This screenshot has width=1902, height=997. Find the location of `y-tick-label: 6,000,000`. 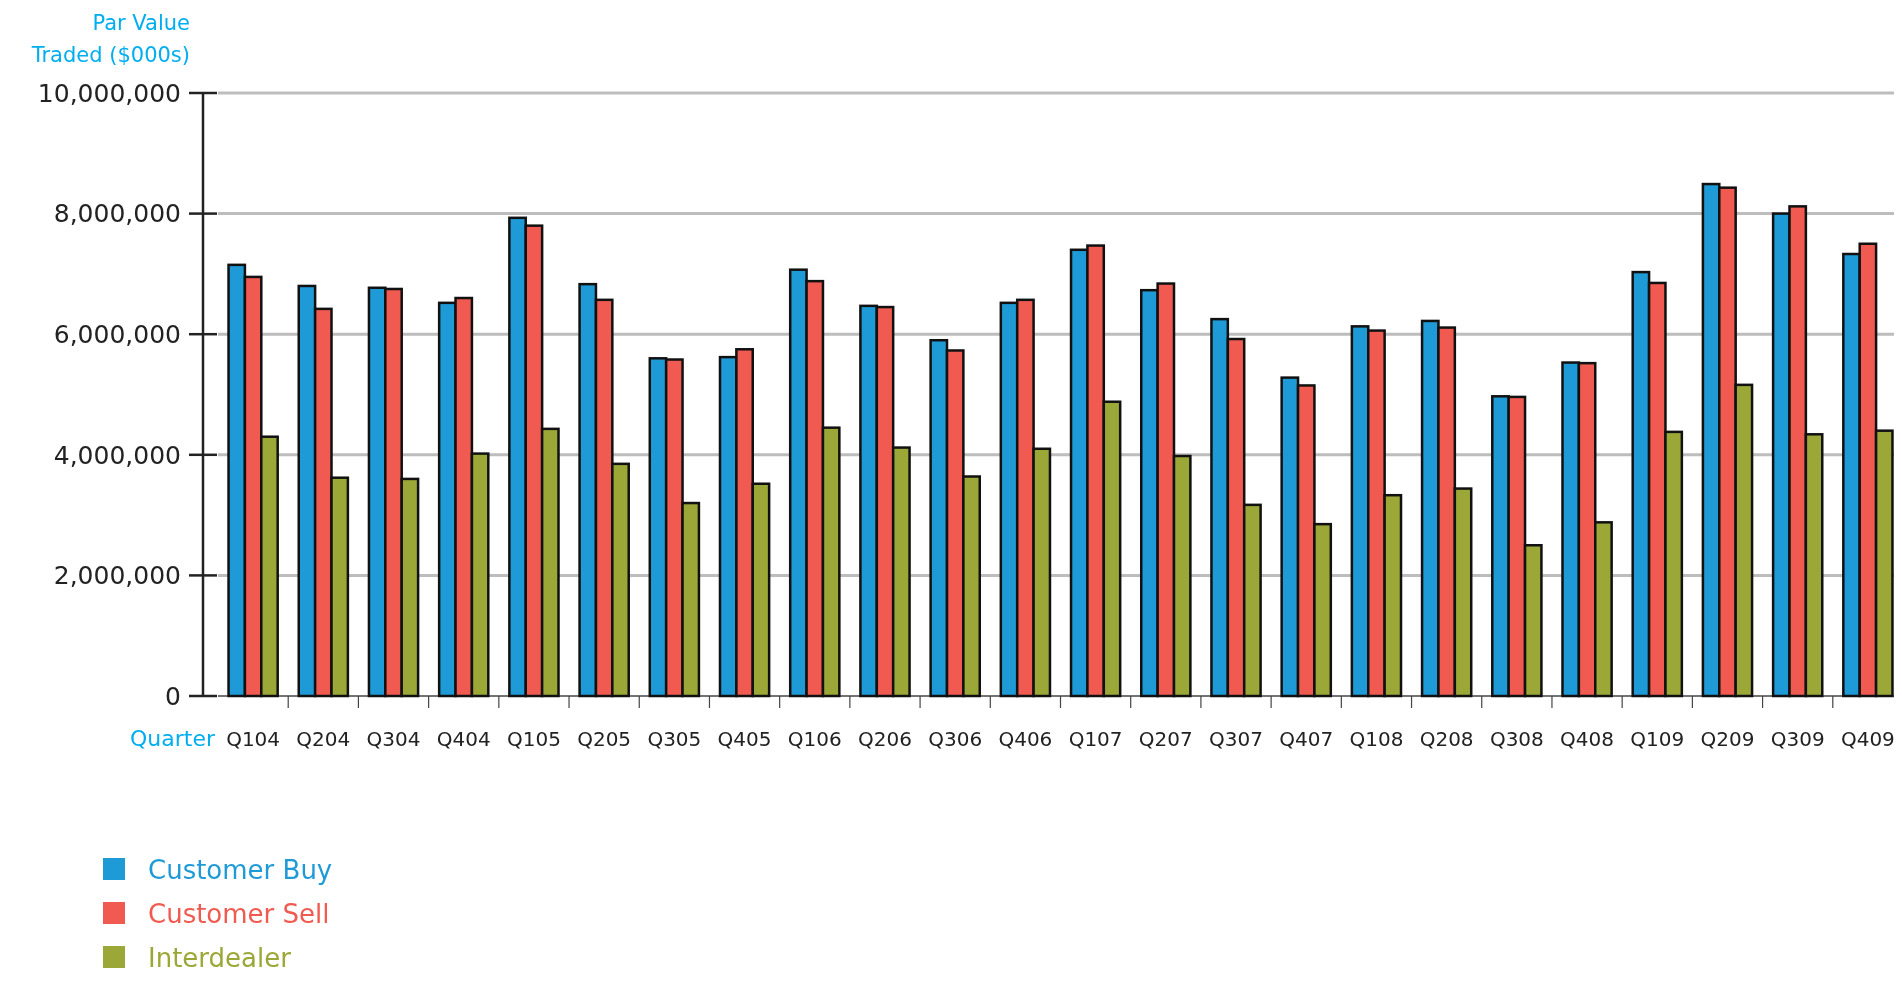

y-tick-label: 6,000,000 is located at coordinates (117, 334).